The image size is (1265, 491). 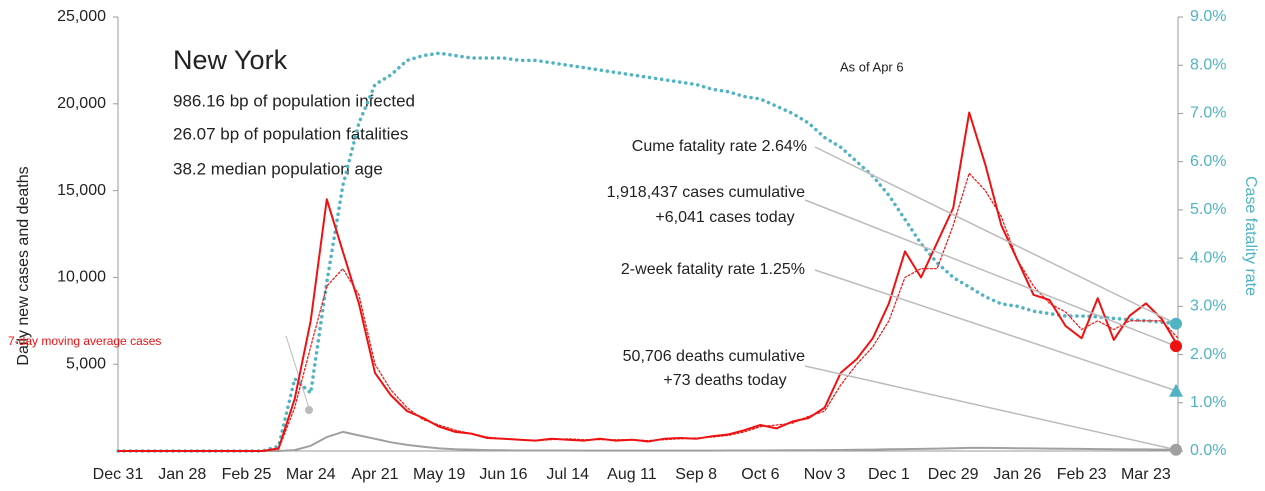 What do you see at coordinates (439, 474) in the screenshot?
I see `x-tick-label: May 19` at bounding box center [439, 474].